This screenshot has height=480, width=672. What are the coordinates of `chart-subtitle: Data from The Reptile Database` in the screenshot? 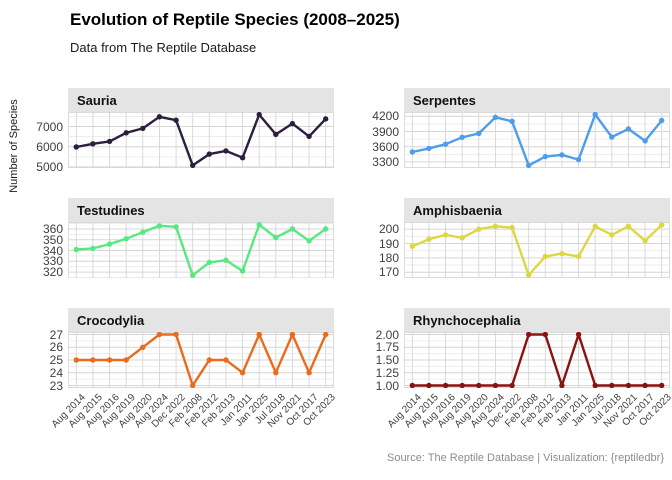 It's located at (163, 47).